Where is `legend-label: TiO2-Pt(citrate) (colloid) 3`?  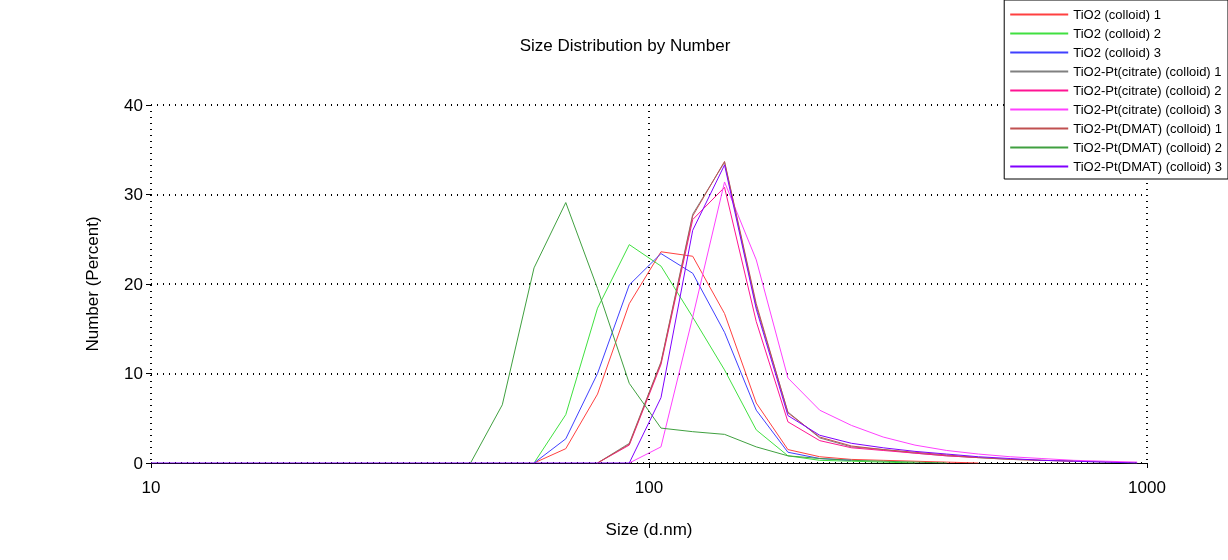 legend-label: TiO2-Pt(citrate) (colloid) 3 is located at coordinates (1147, 109).